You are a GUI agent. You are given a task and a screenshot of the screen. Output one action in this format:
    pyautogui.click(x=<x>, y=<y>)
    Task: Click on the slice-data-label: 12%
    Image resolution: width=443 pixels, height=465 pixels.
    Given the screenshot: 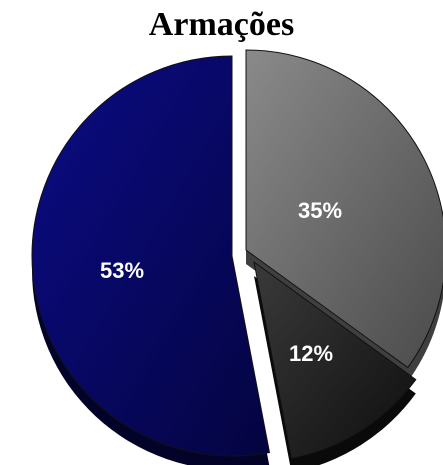 What is the action you would take?
    pyautogui.click(x=311, y=353)
    